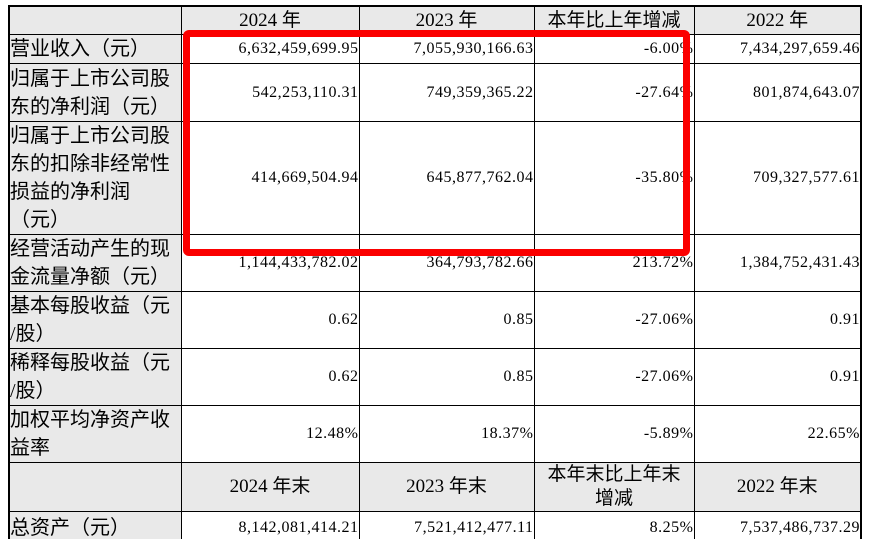 The height and width of the screenshot is (539, 869). Describe the element at coordinates (446, 263) in the screenshot. I see `cell-2023: 364,793,782.66` at that location.